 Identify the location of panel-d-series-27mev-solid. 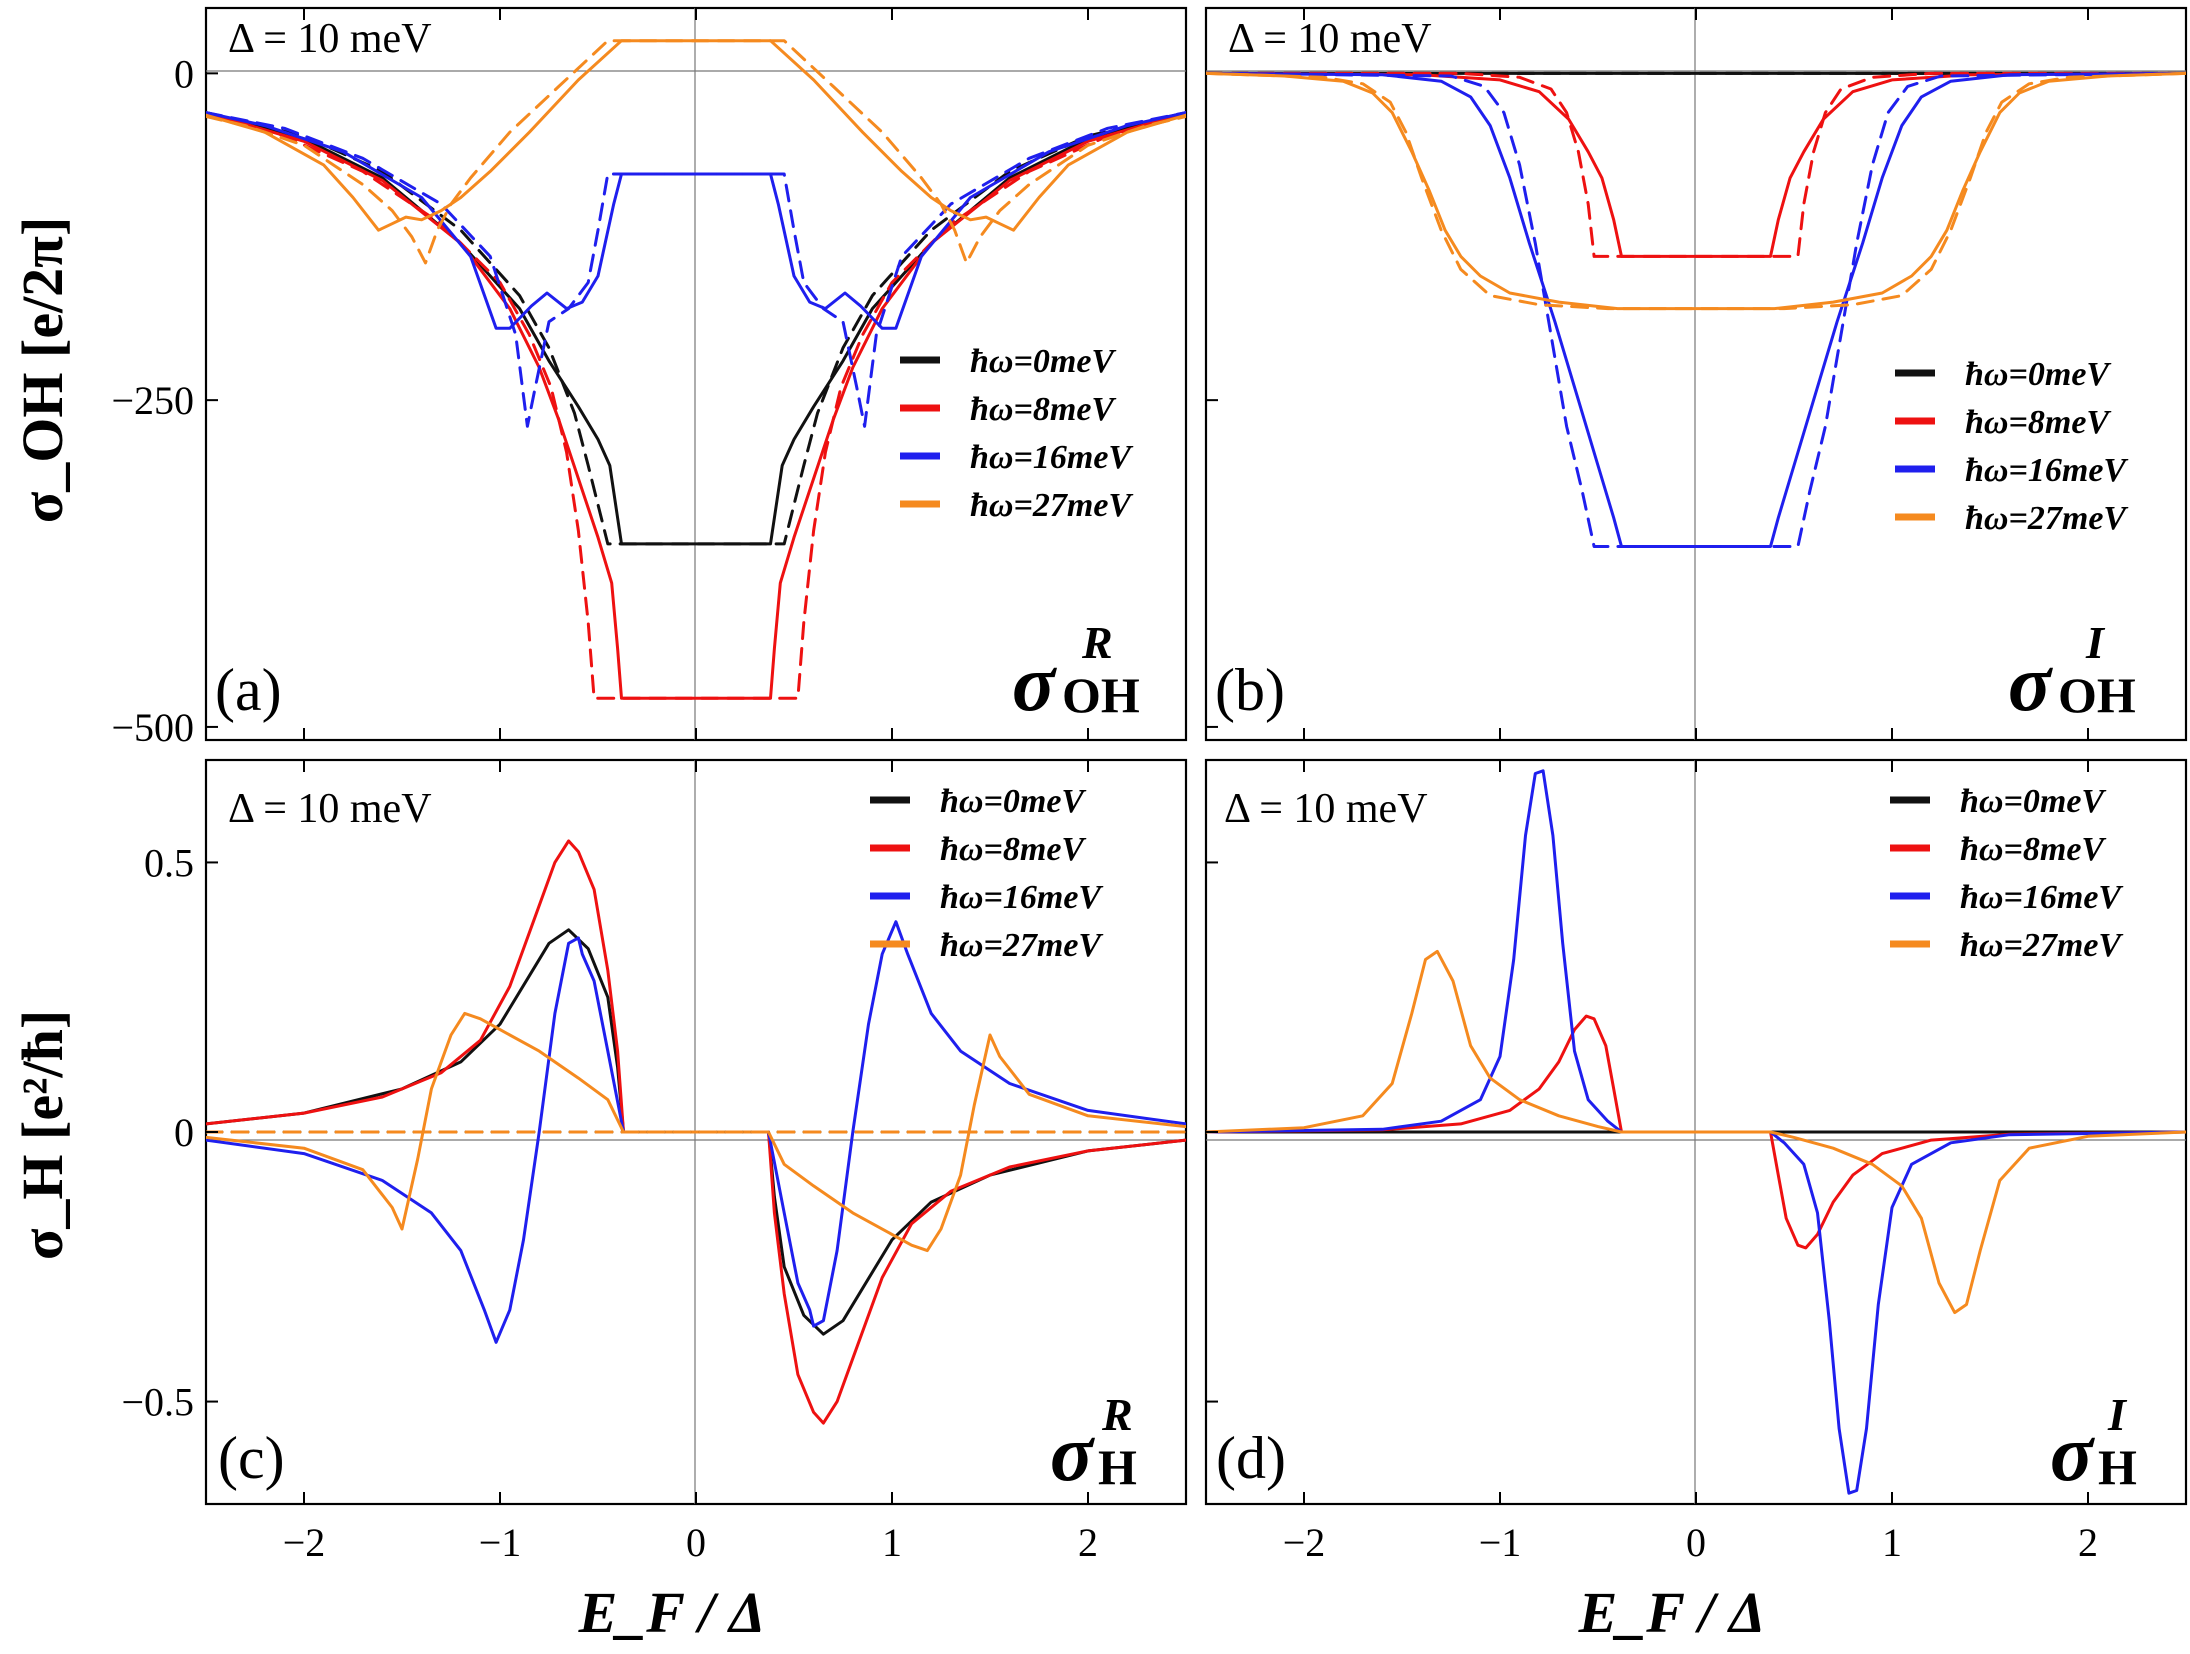
(1696, 1132).